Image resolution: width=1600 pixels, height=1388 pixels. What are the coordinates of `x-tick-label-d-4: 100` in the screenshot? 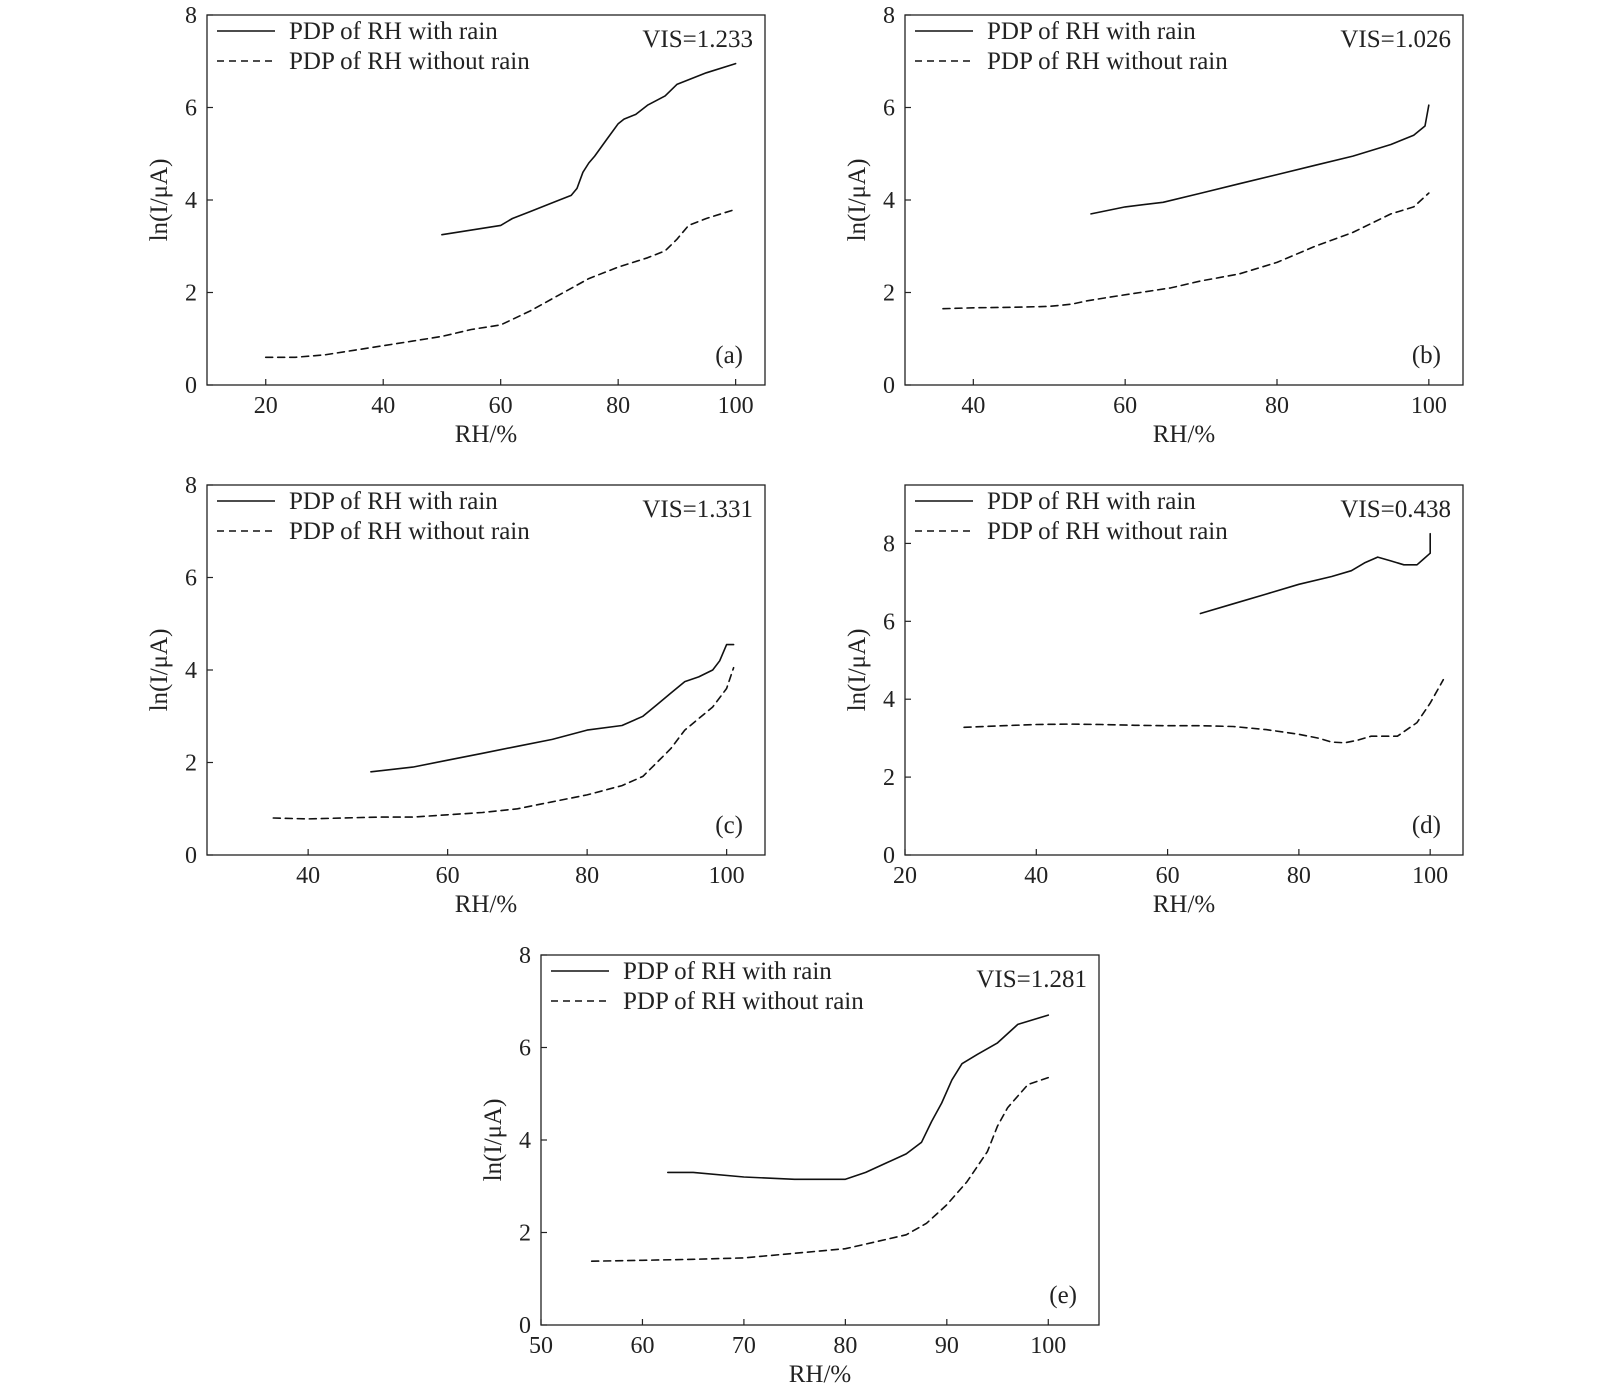 It's located at (1430, 876).